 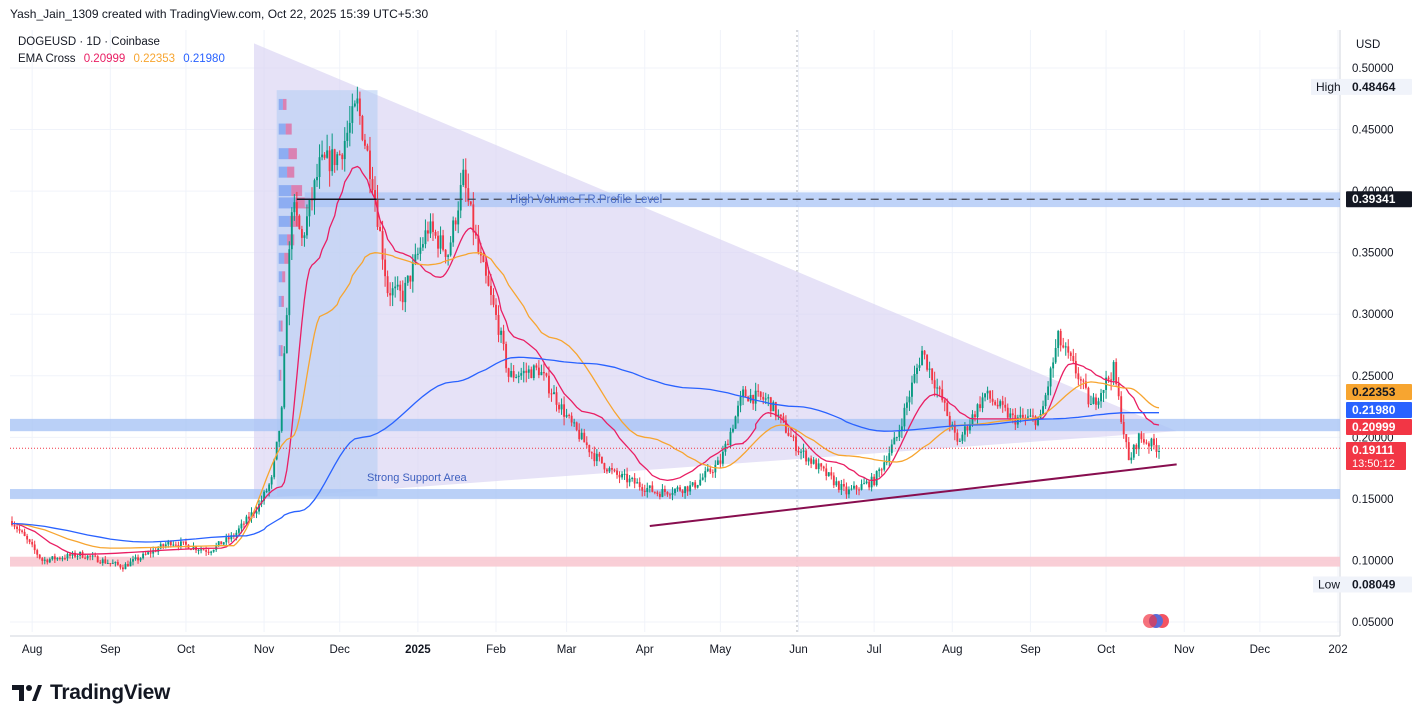 I want to click on low-band, so click(x=675, y=561).